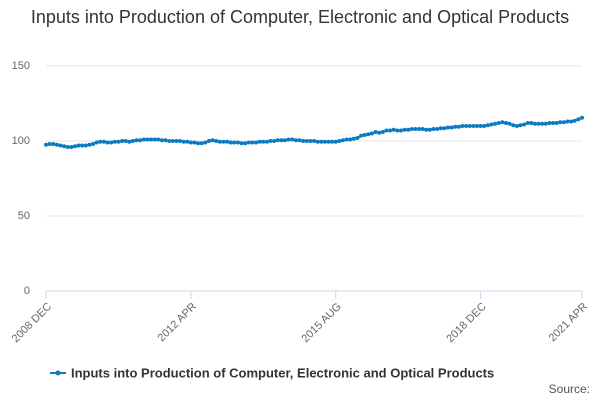  What do you see at coordinates (21, 66) in the screenshot?
I see `y-tick-label: 150` at bounding box center [21, 66].